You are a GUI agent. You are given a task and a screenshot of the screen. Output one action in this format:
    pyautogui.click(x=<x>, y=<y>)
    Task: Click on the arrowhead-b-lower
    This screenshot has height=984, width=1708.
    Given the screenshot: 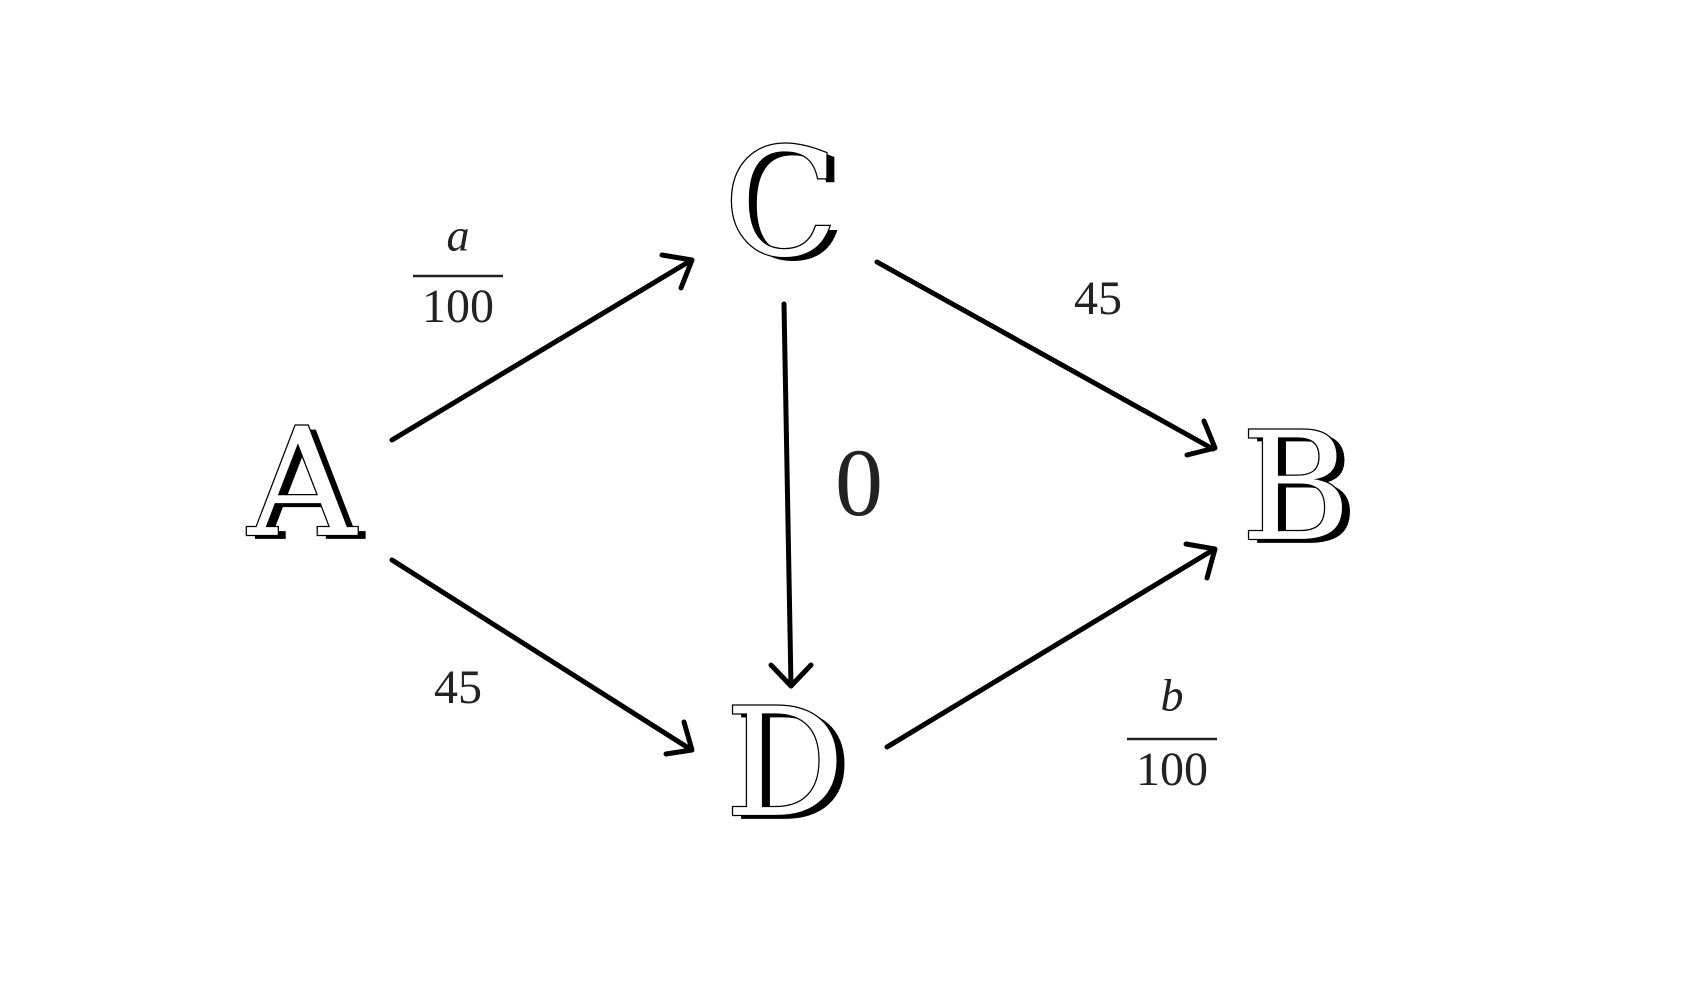 What is the action you would take?
    pyautogui.click(x=1200, y=561)
    